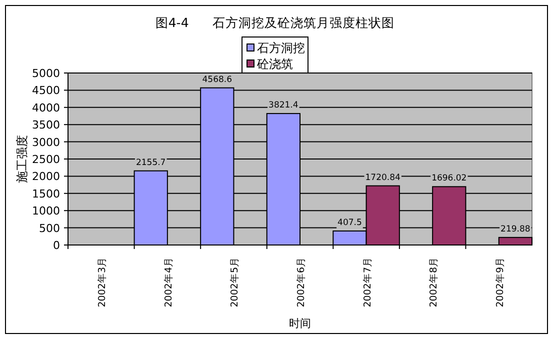  Describe the element at coordinates (382, 177) in the screenshot. I see `data-label: 1720.84` at that location.